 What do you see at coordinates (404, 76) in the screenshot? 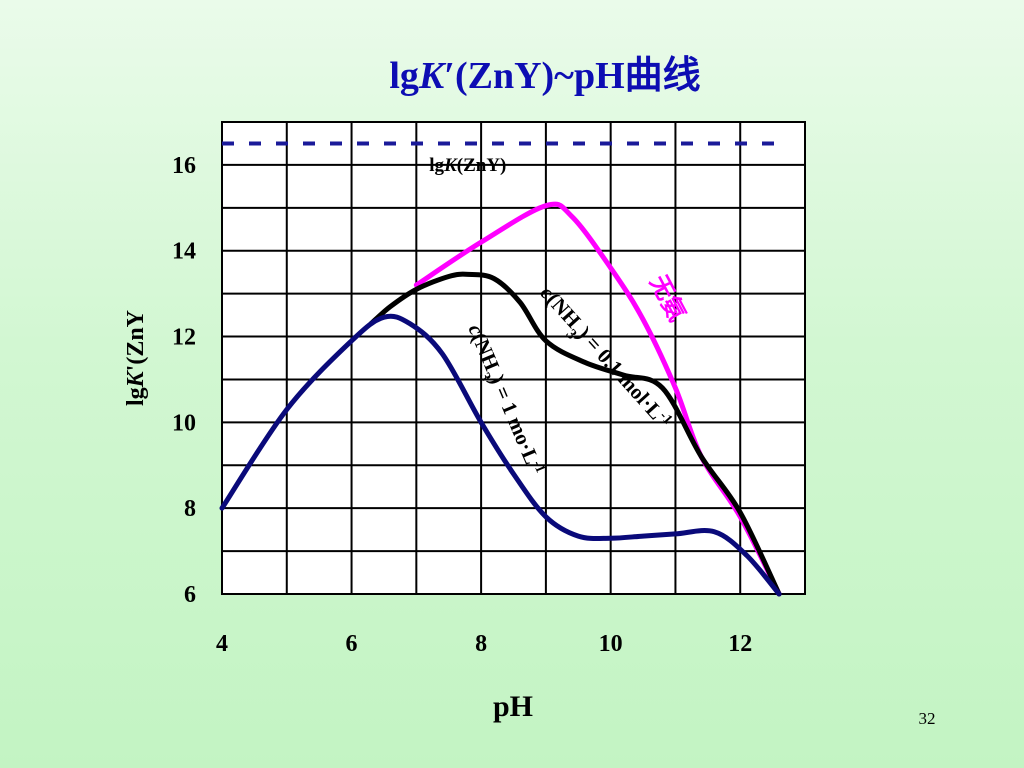
I see `title-prefix: lg` at bounding box center [404, 76].